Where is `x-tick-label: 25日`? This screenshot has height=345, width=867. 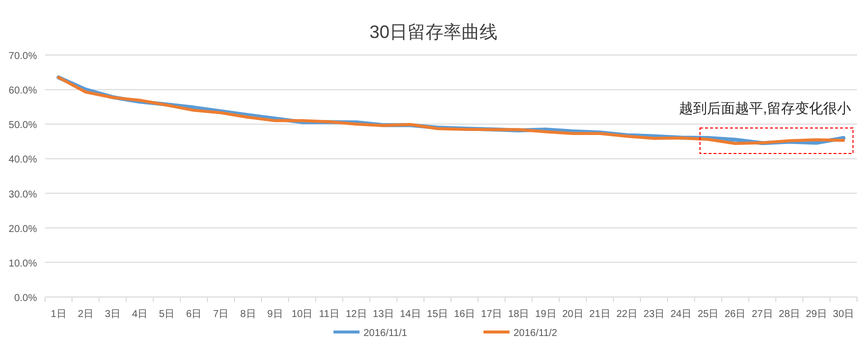 x-tick-label: 25日 is located at coordinates (708, 314).